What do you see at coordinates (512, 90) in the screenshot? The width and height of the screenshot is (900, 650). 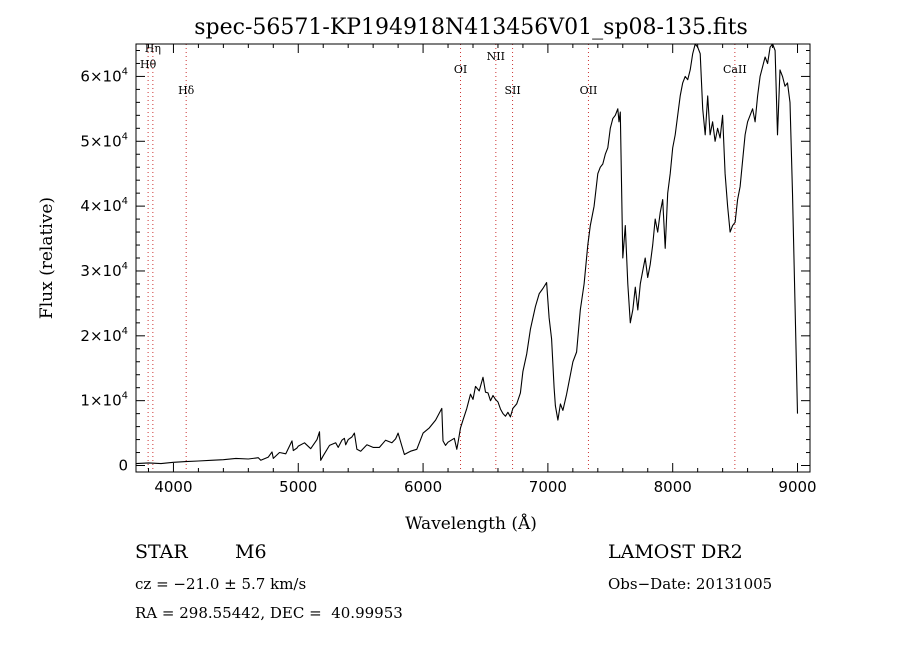 I see `line-marker-label: SII` at bounding box center [512, 90].